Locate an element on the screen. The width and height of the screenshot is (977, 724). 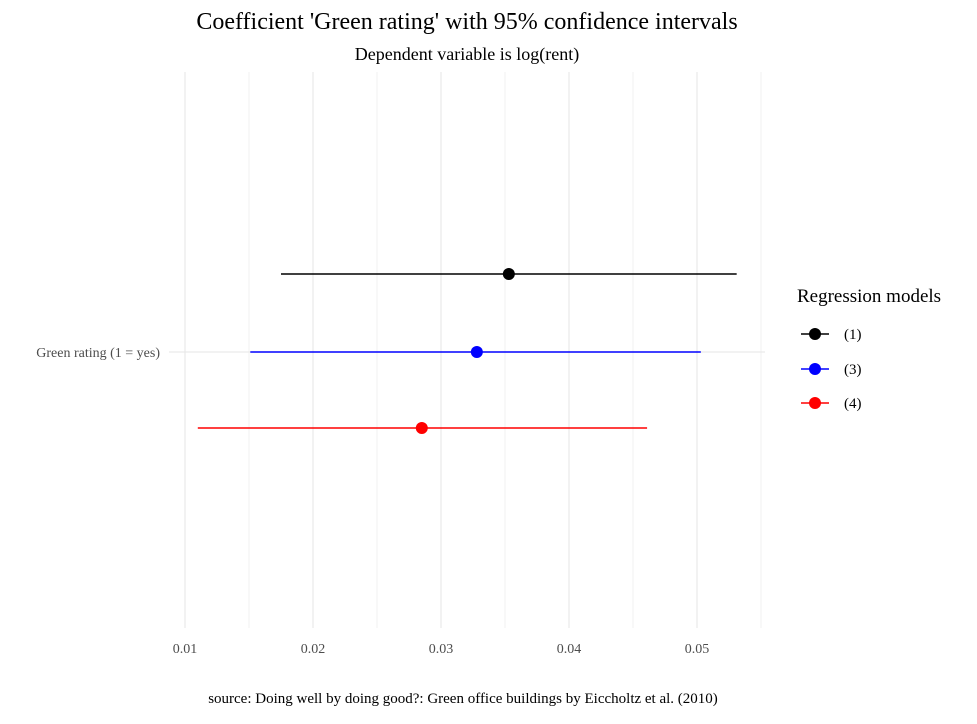
chart-subtitle: Dependent variable is log(rent) is located at coordinates (467, 54).